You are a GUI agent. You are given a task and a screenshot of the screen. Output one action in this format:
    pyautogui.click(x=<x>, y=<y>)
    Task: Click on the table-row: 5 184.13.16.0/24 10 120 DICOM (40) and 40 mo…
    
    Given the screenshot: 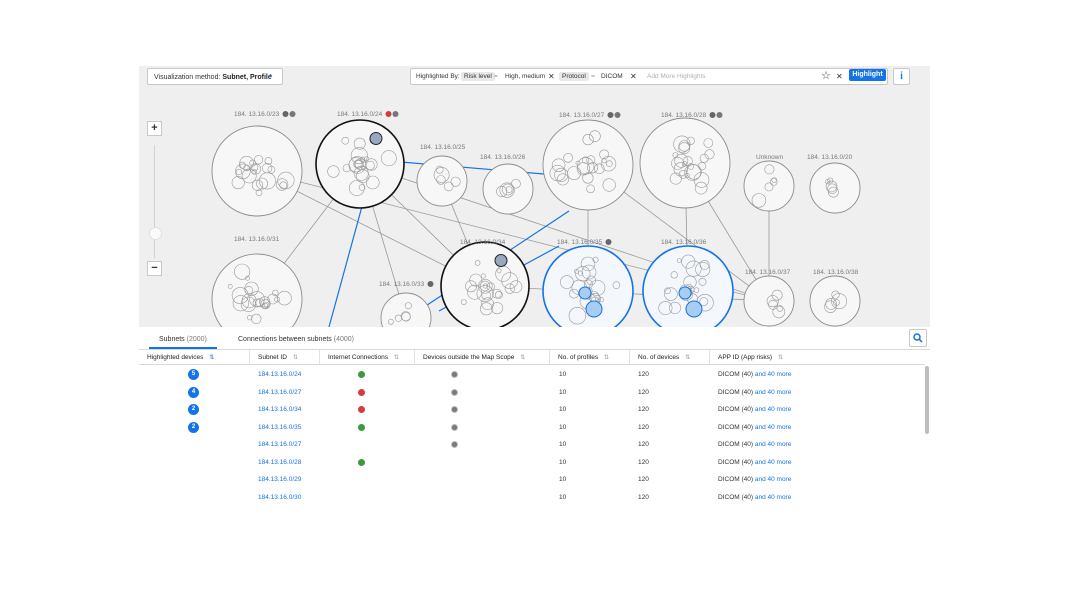 What is the action you would take?
    pyautogui.click(x=532, y=375)
    